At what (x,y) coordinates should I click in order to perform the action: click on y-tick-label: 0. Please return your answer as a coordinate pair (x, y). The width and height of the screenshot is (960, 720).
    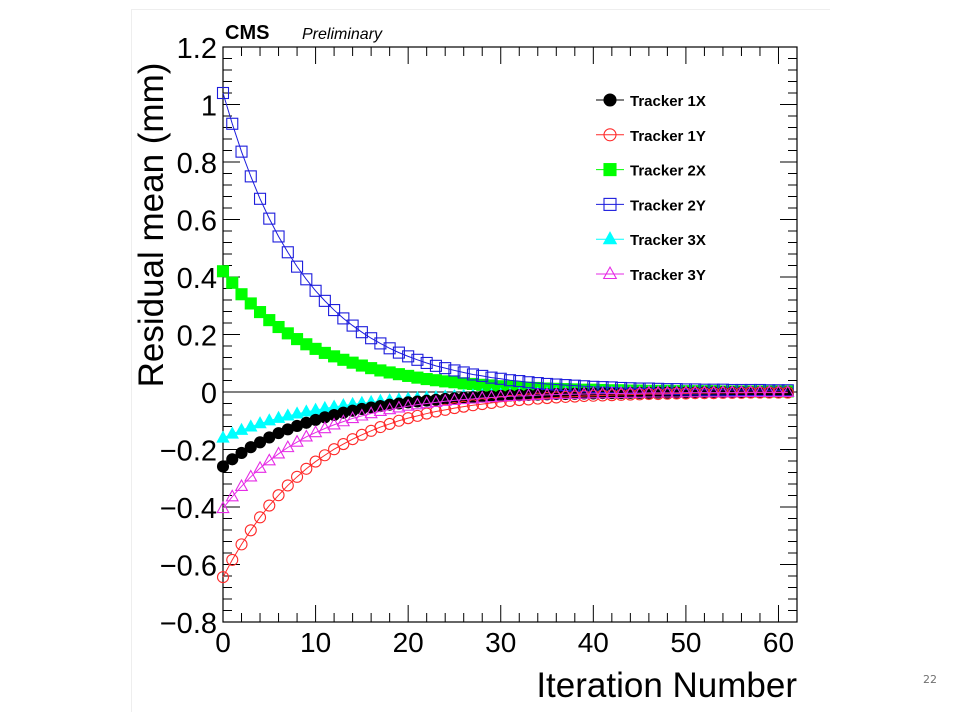
    Looking at the image, I should click on (209, 394).